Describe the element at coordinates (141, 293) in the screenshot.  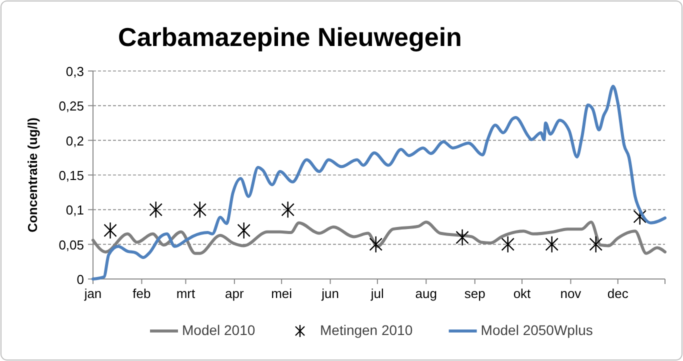
I see `x-tick-label: feb` at that location.